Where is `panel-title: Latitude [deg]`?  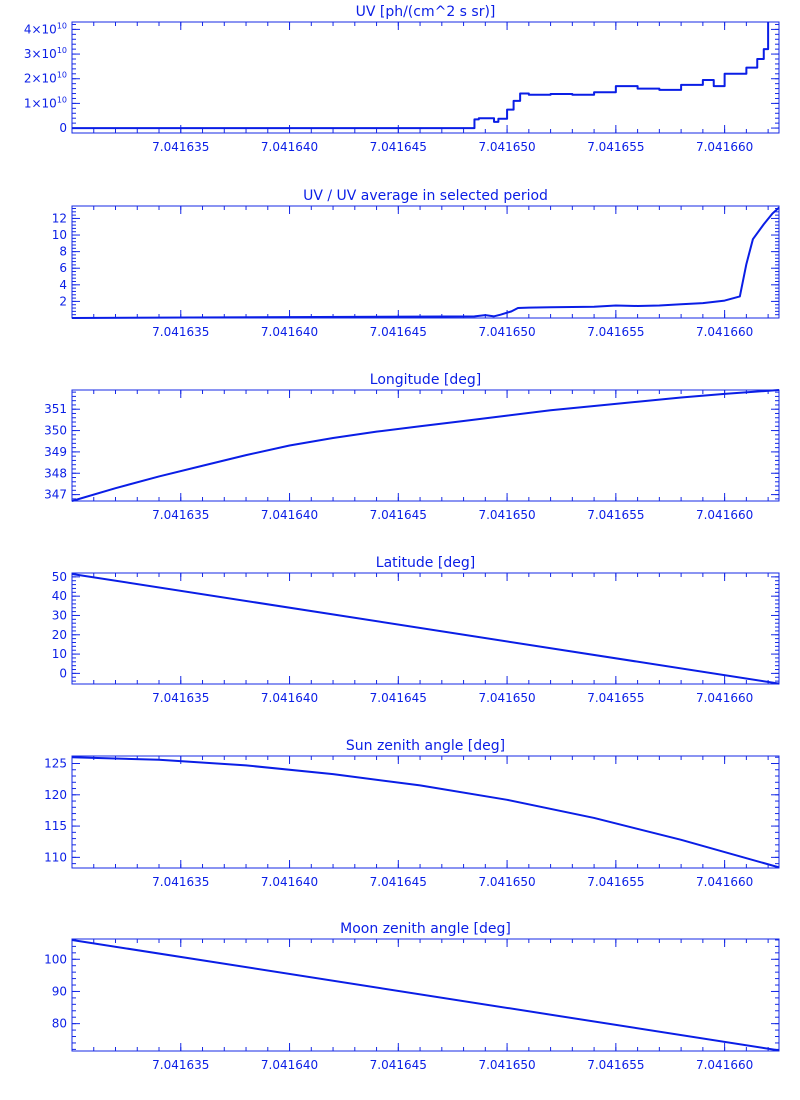 panel-title: Latitude [deg] is located at coordinates (425, 563).